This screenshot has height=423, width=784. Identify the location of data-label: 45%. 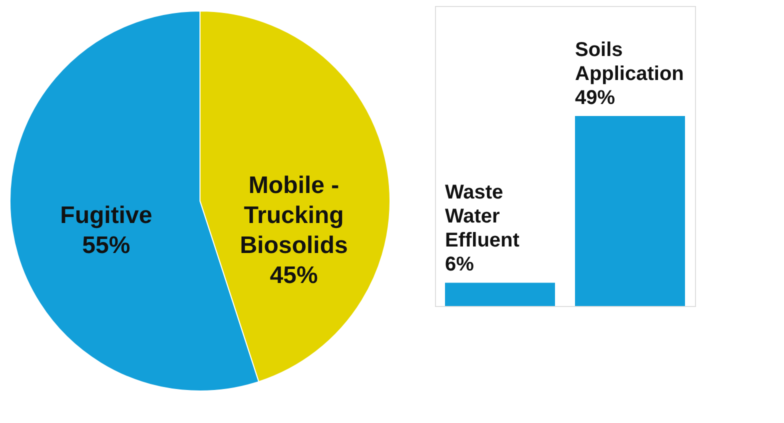
(294, 276).